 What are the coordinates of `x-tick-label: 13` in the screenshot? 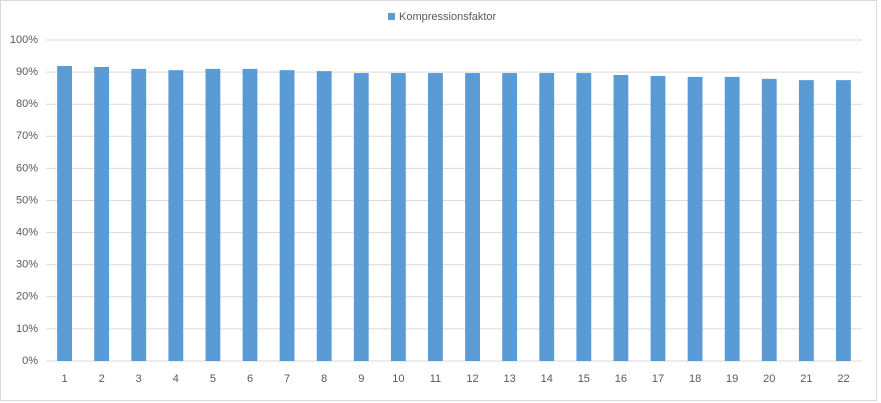 It's located at (510, 379).